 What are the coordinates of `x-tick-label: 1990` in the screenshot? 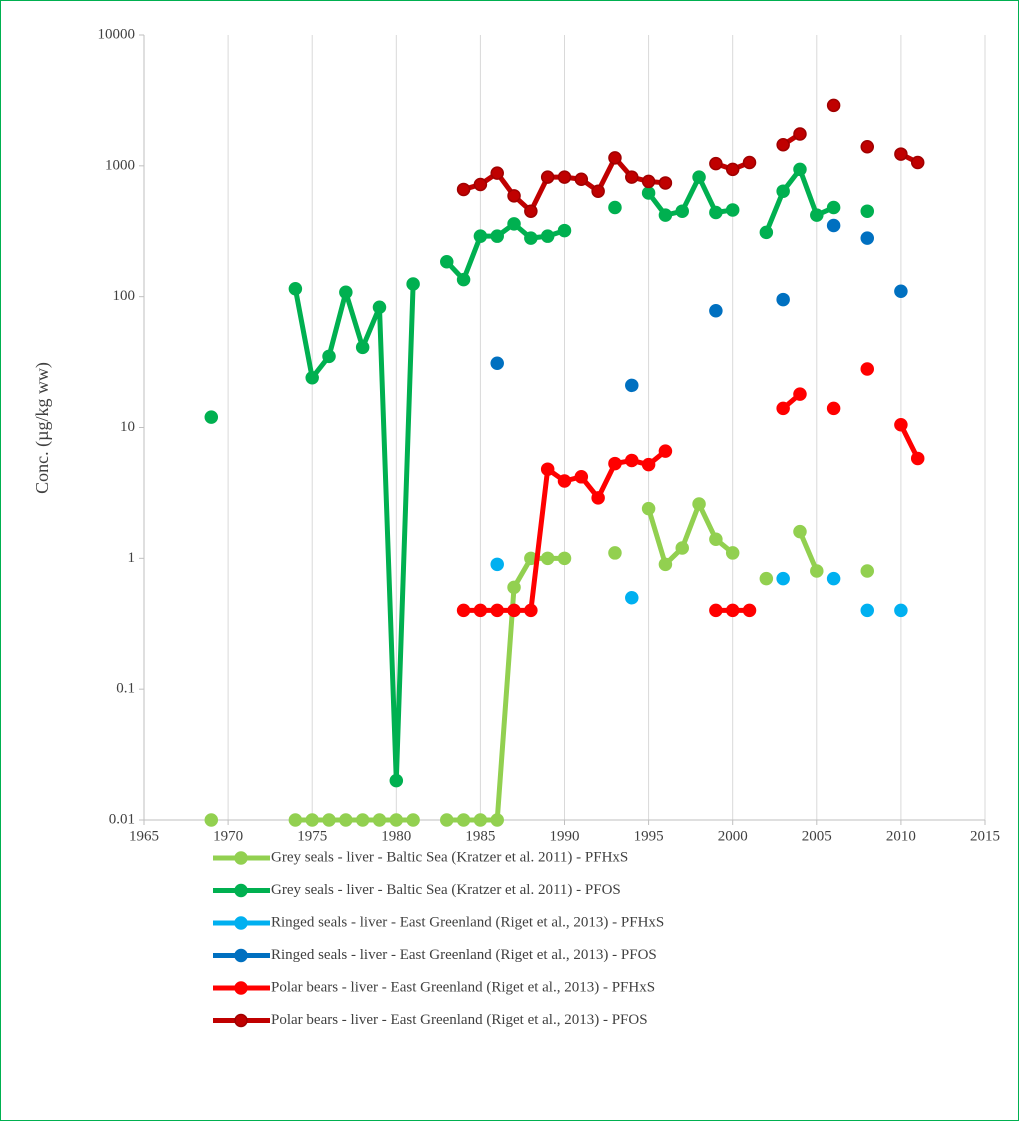 It's located at (565, 836).